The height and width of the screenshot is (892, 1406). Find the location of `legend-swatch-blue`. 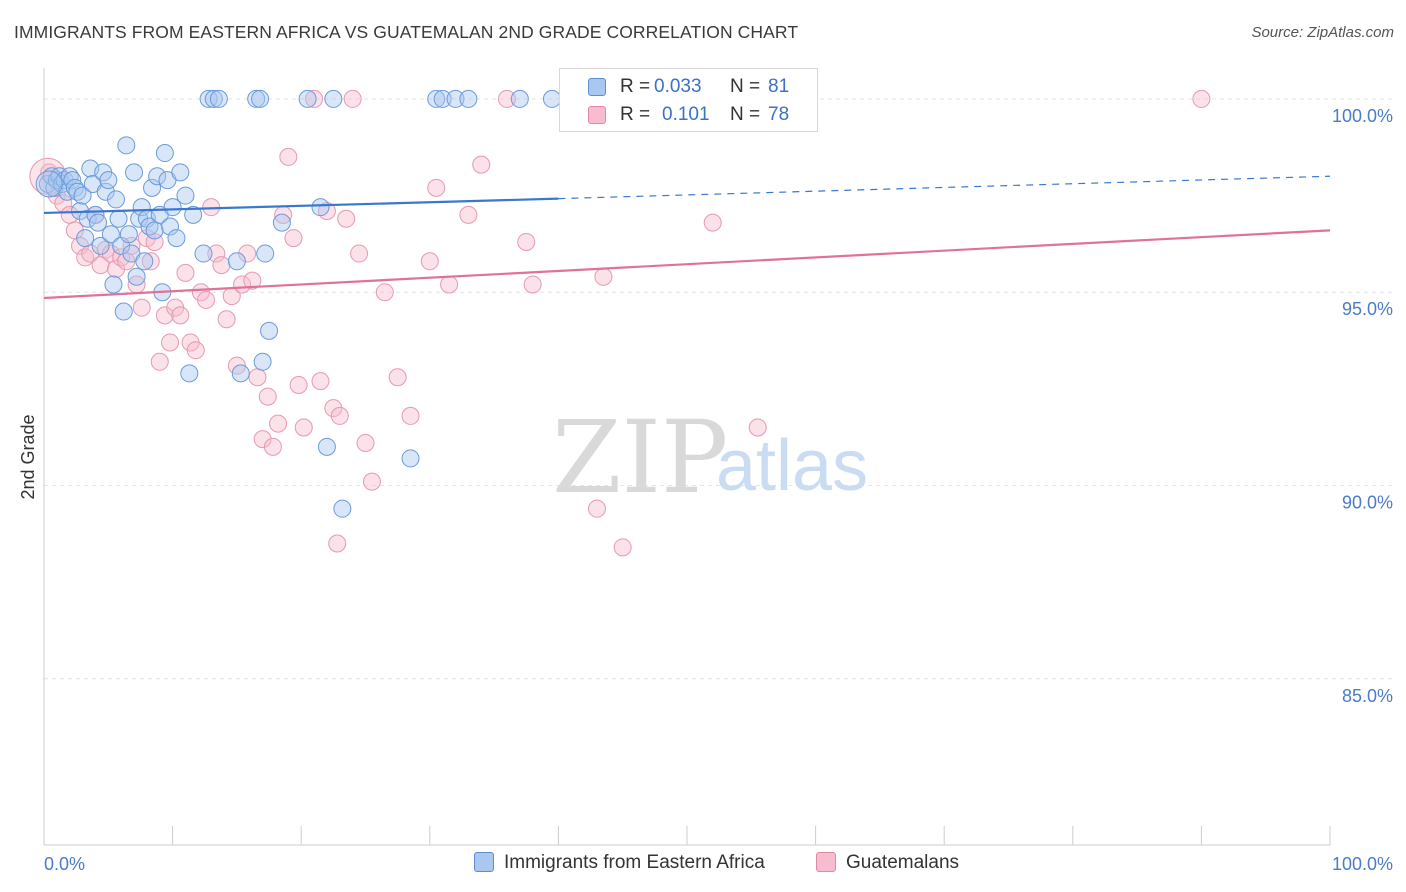

legend-swatch-blue is located at coordinates (597, 87).